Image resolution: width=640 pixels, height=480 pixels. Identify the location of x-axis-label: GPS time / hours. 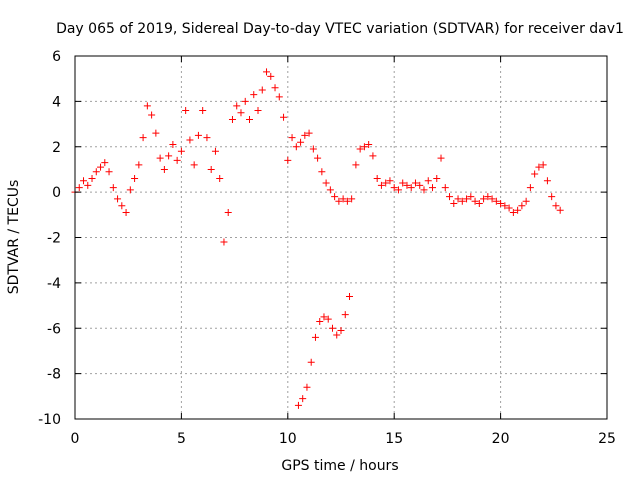
(339, 466).